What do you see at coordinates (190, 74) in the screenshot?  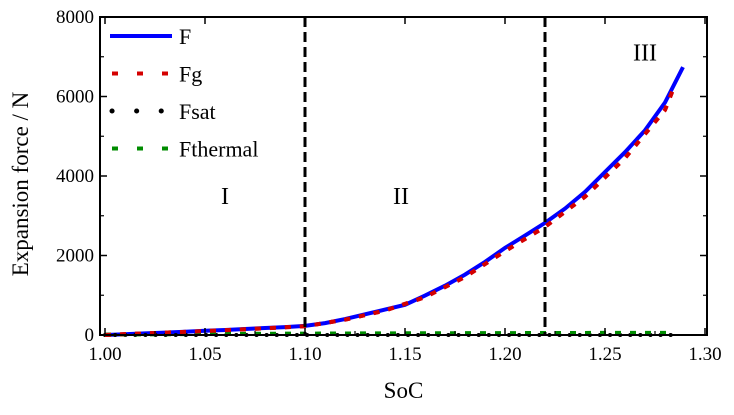 I see `legend-fg-label: Fg` at bounding box center [190, 74].